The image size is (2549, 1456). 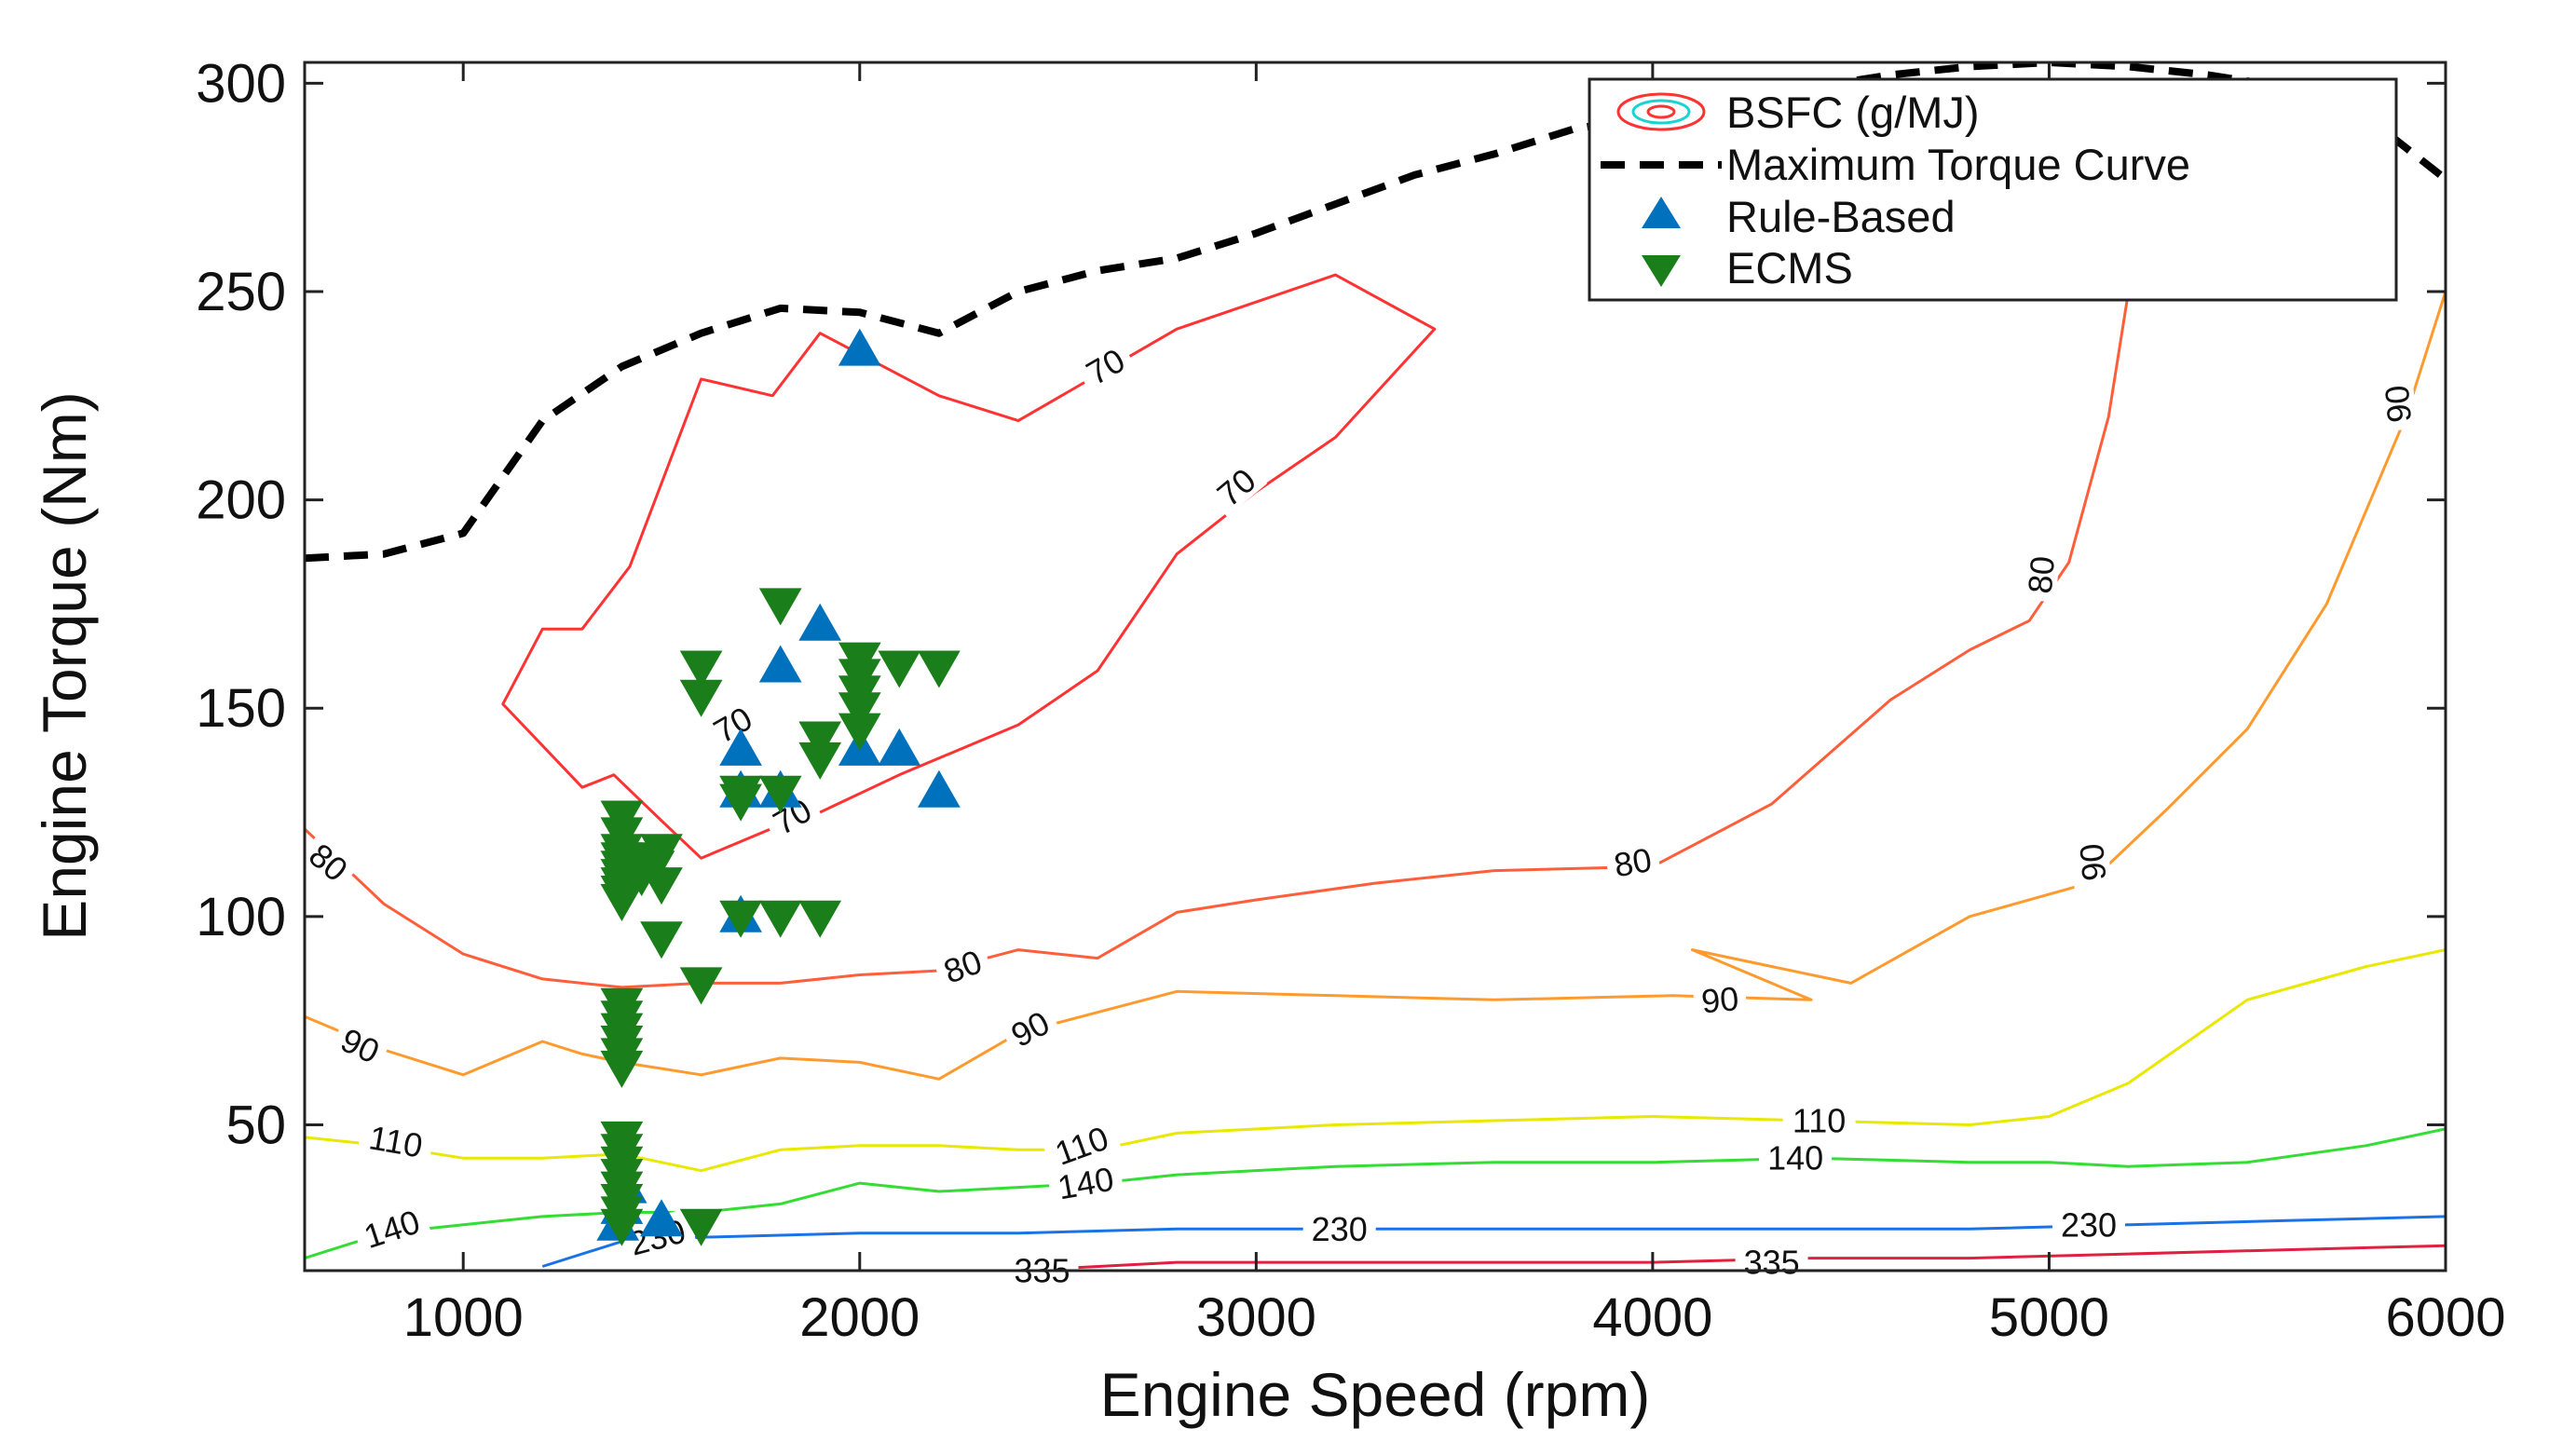 What do you see at coordinates (1661, 212) in the screenshot?
I see `triangle-up-icon` at bounding box center [1661, 212].